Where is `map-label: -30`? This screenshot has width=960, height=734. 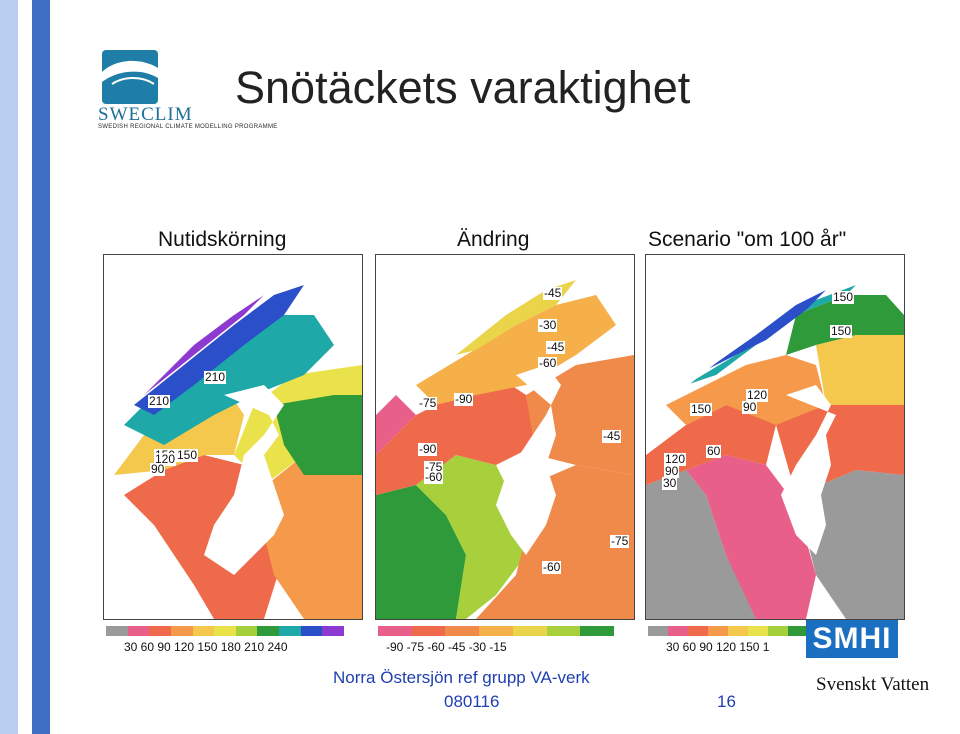
map-label: -30 is located at coordinates (548, 325).